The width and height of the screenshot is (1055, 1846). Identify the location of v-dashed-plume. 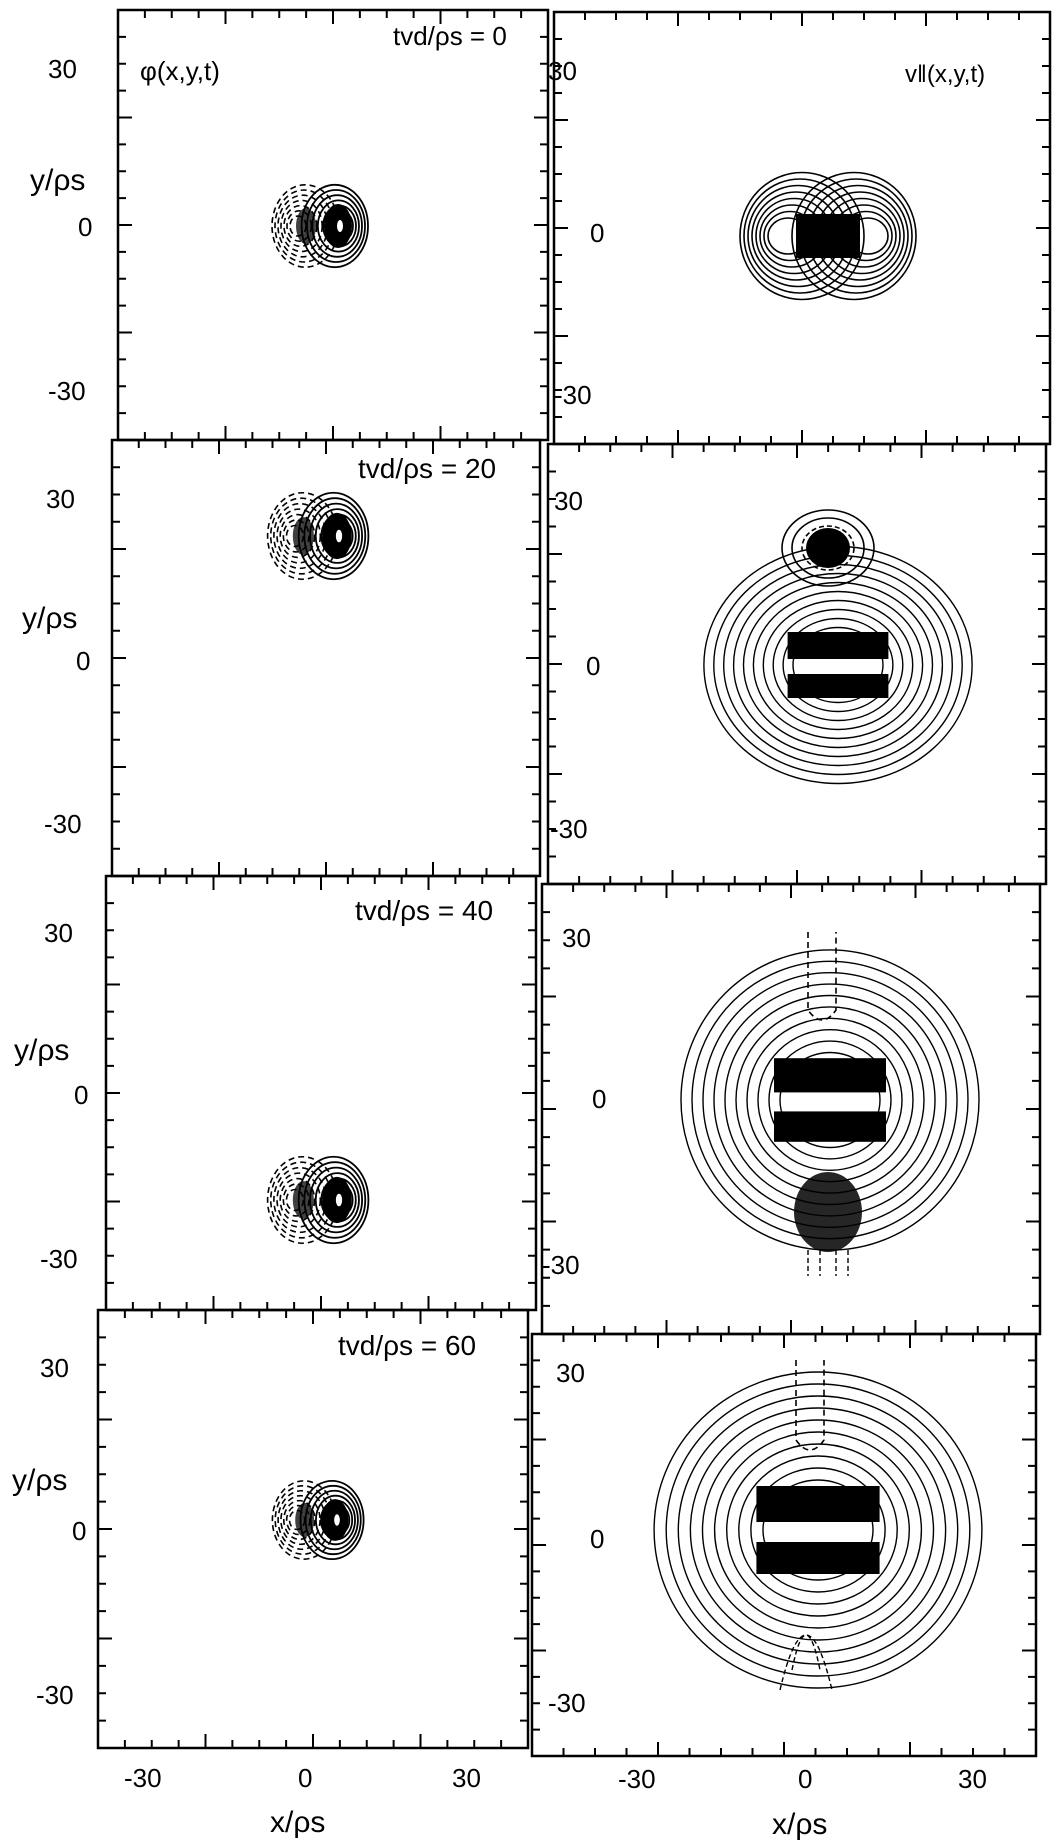
(810, 1405).